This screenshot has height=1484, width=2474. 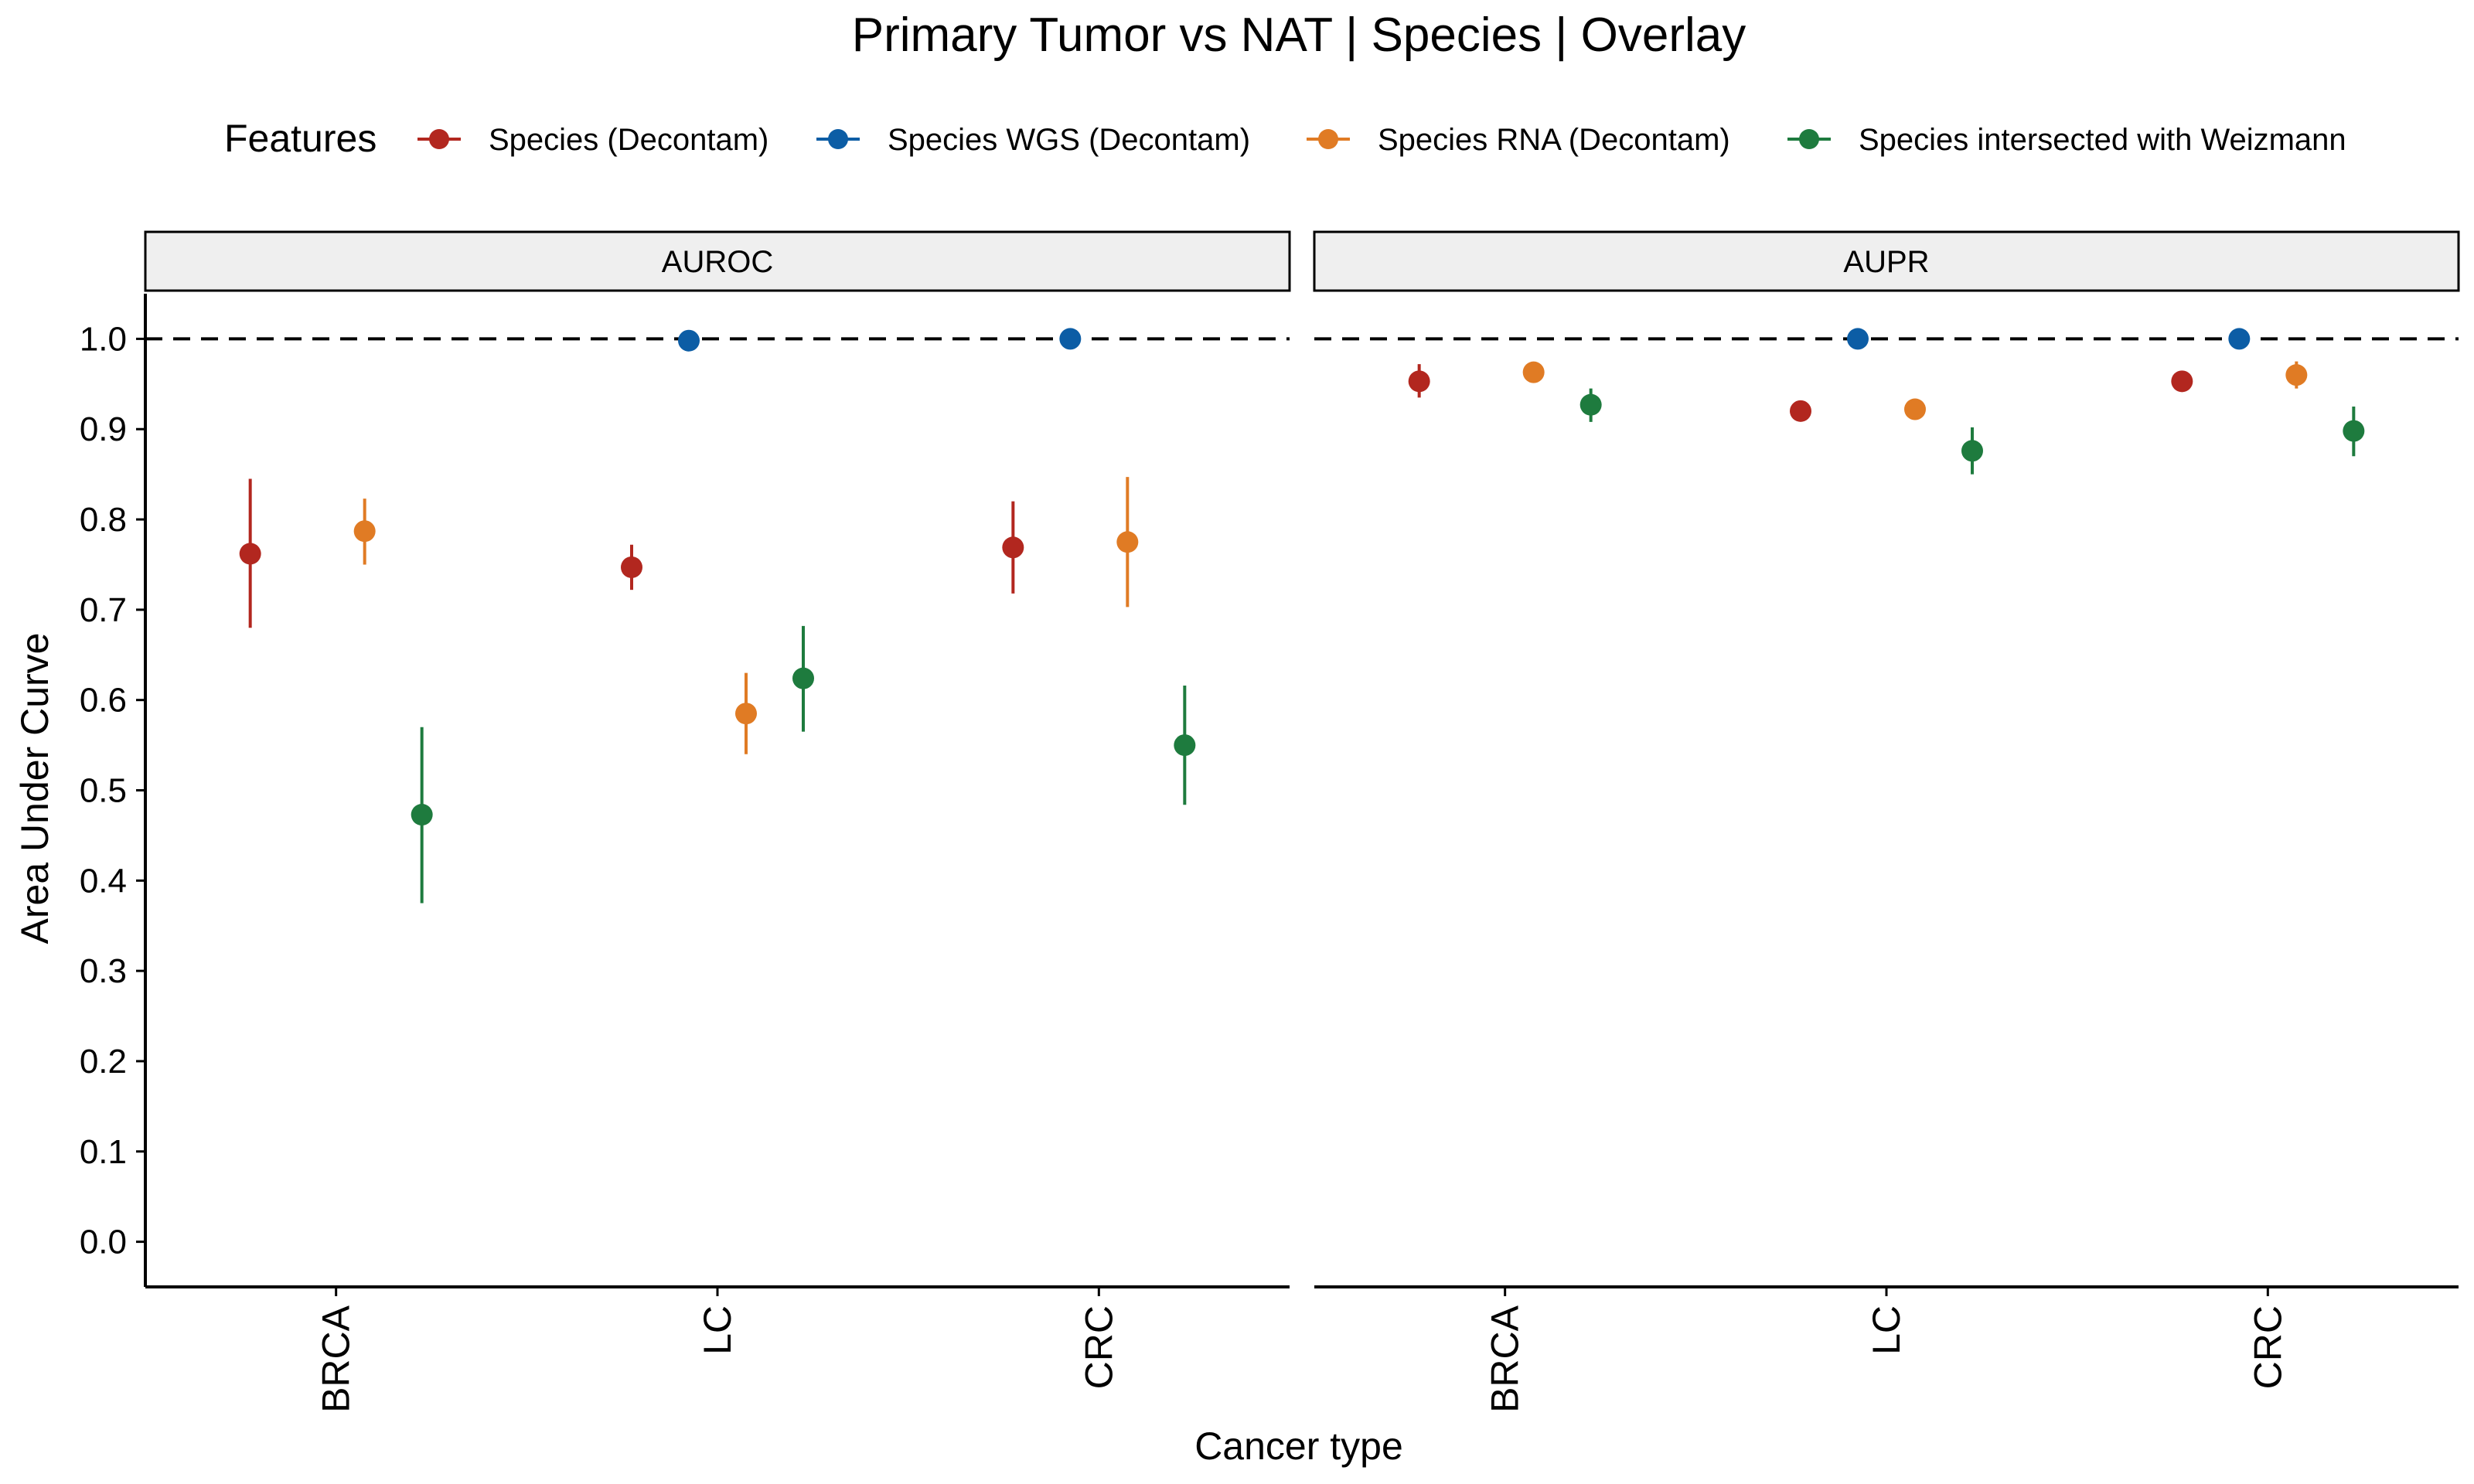 I want to click on y-tick-label: 0.4, so click(x=103, y=881).